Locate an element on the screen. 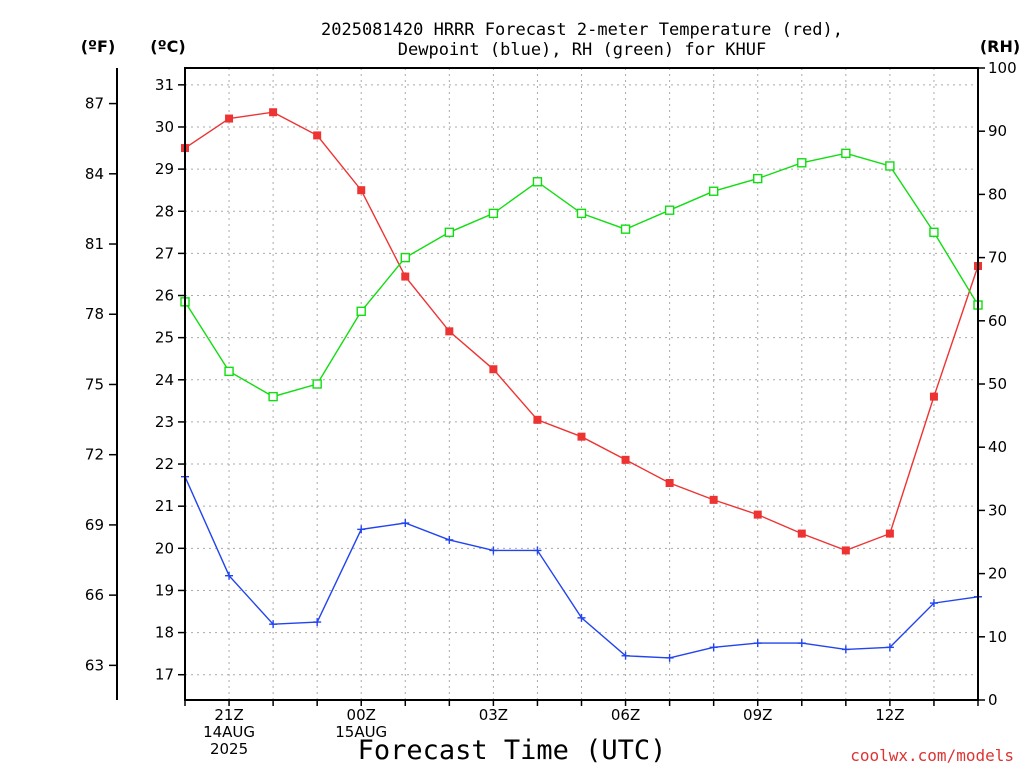 The width and height of the screenshot is (1024, 768). watermark: coolwx.com/models is located at coordinates (932, 755).